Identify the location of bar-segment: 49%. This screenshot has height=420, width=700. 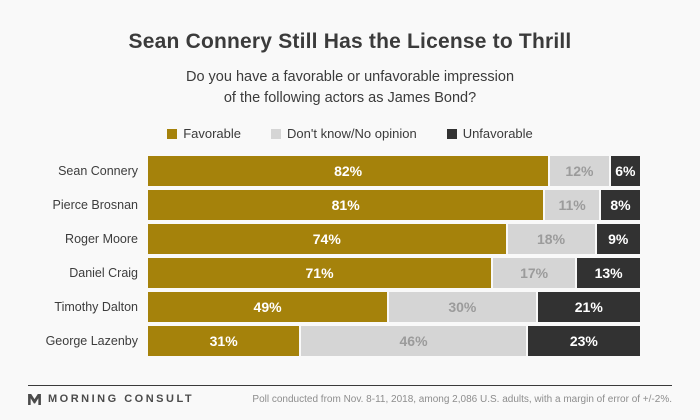
(268, 307).